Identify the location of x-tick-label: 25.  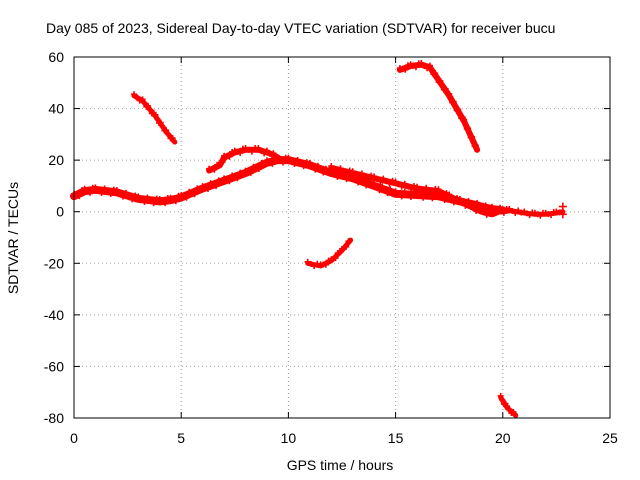
(610, 438).